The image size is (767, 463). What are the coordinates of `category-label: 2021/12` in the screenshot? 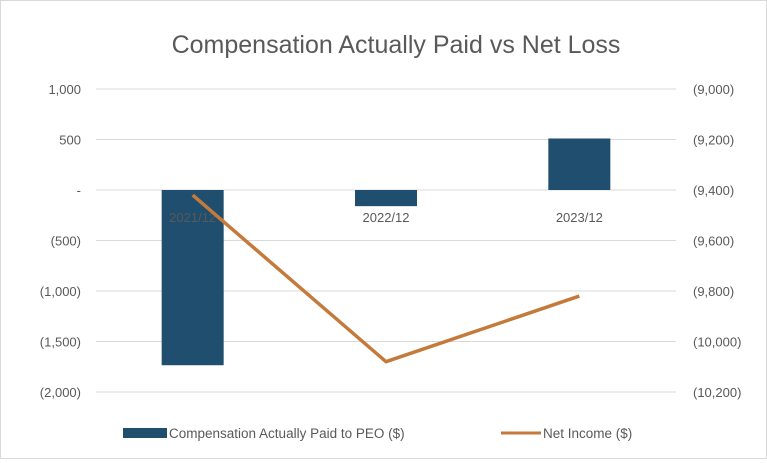 It's located at (192, 217).